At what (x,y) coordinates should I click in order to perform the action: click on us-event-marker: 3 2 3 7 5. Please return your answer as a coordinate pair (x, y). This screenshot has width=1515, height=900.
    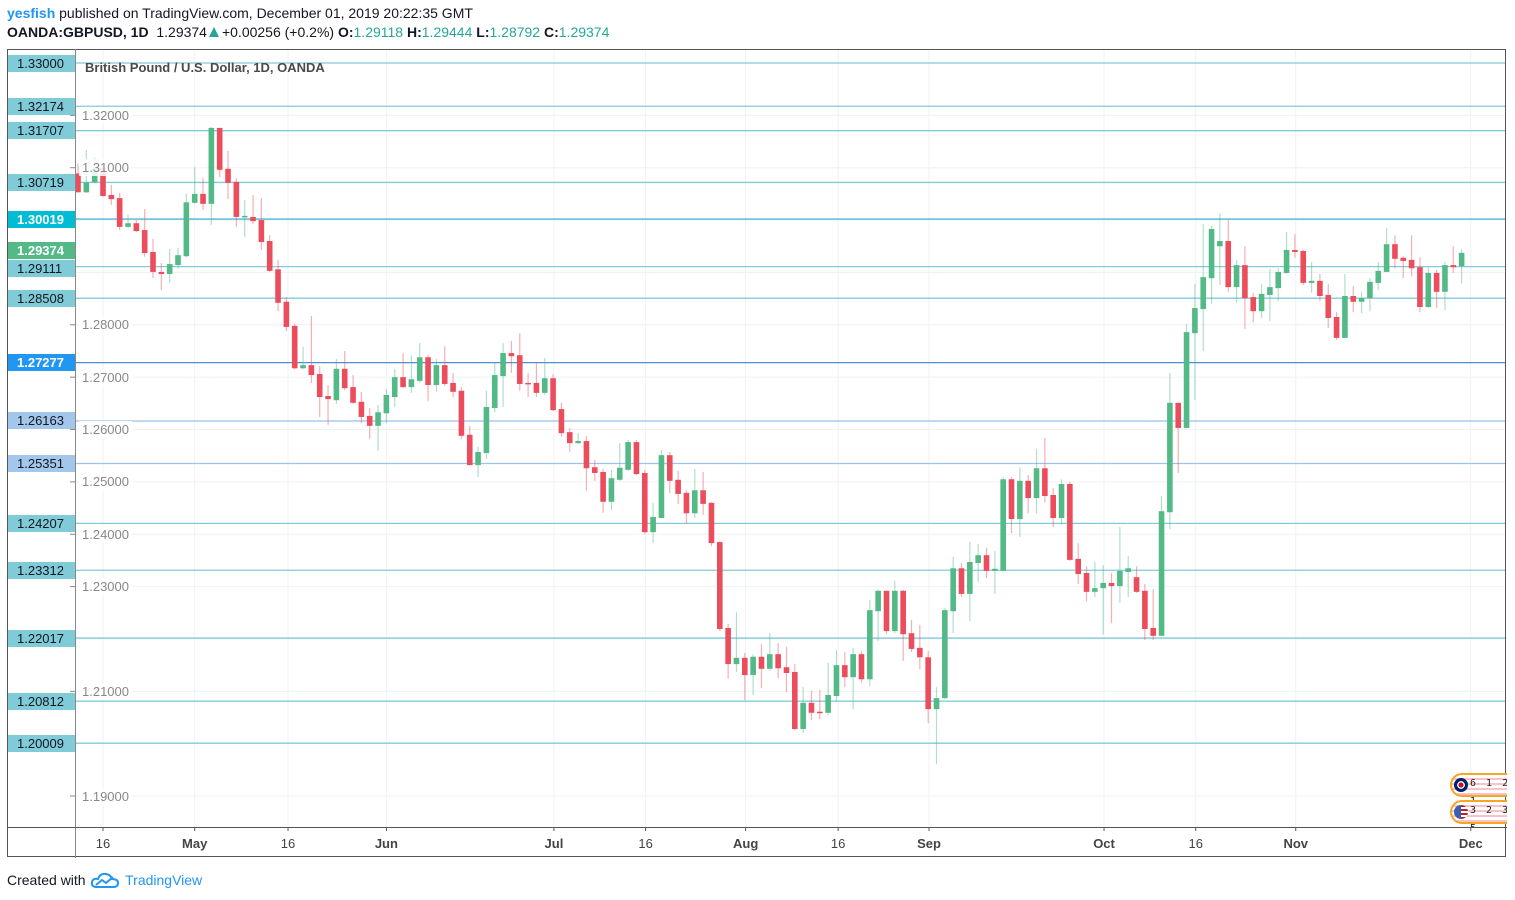
    Looking at the image, I should click on (1478, 813).